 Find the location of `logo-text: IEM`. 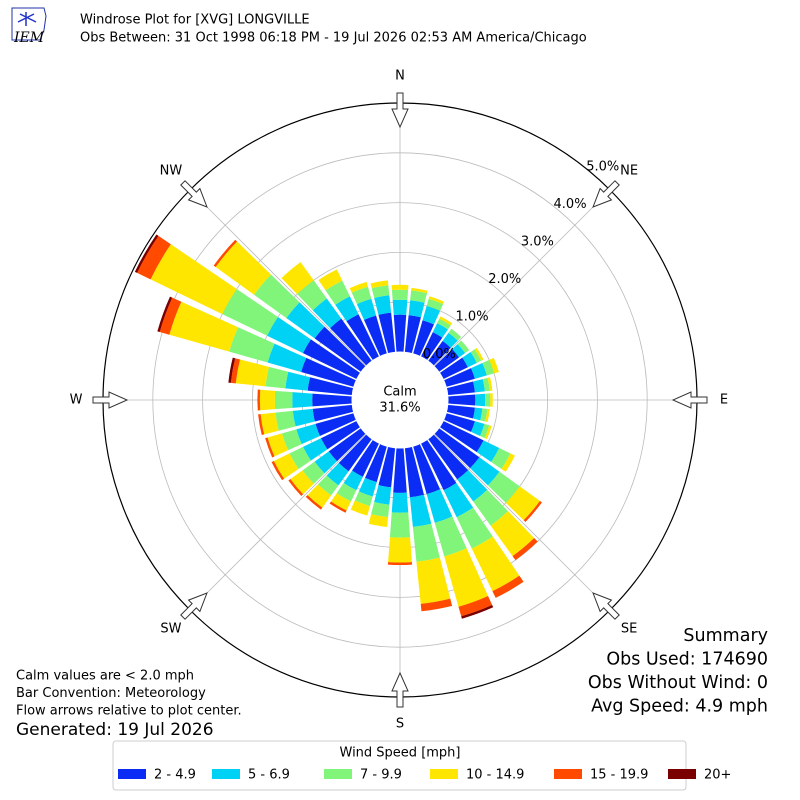

logo-text: IEM is located at coordinates (29, 38).